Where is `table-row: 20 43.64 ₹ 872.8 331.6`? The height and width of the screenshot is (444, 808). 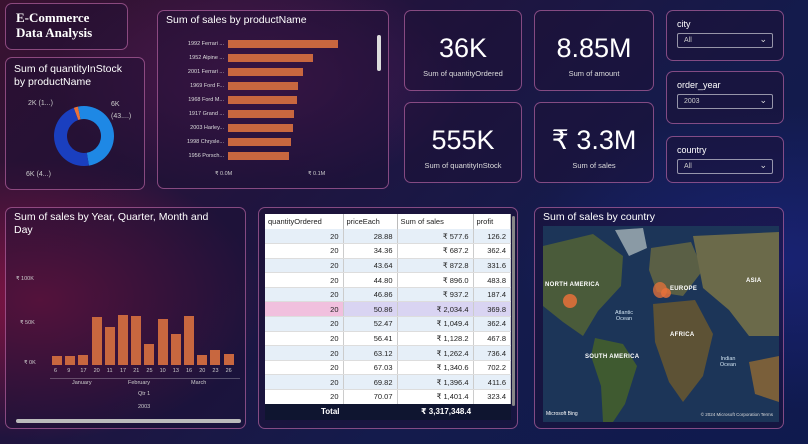 table-row: 20 43.64 ₹ 872.8 331.6 is located at coordinates (388, 266).